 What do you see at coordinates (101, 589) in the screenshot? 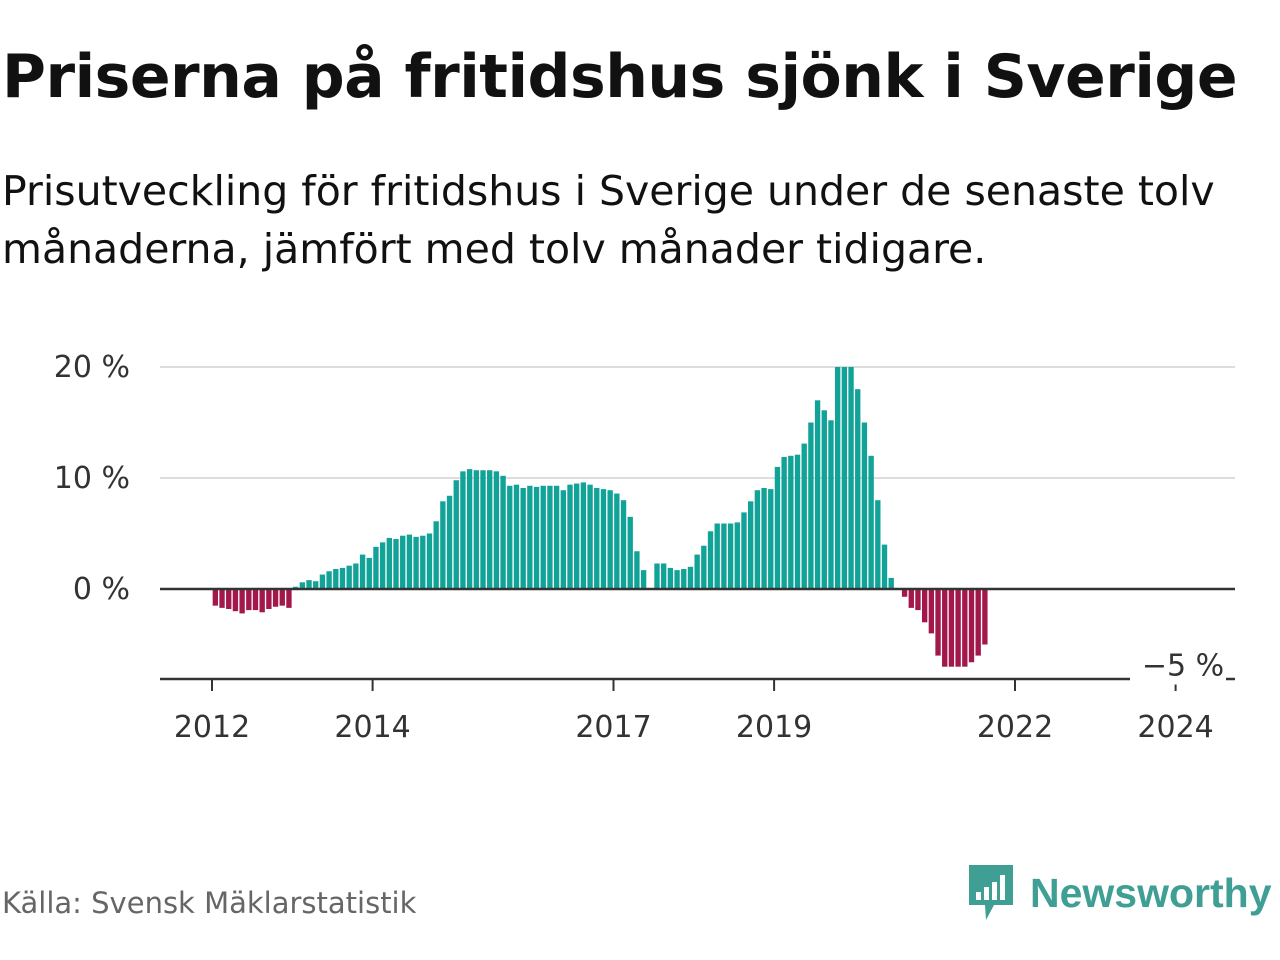
I see `y-tick-label: 0 %` at bounding box center [101, 589].